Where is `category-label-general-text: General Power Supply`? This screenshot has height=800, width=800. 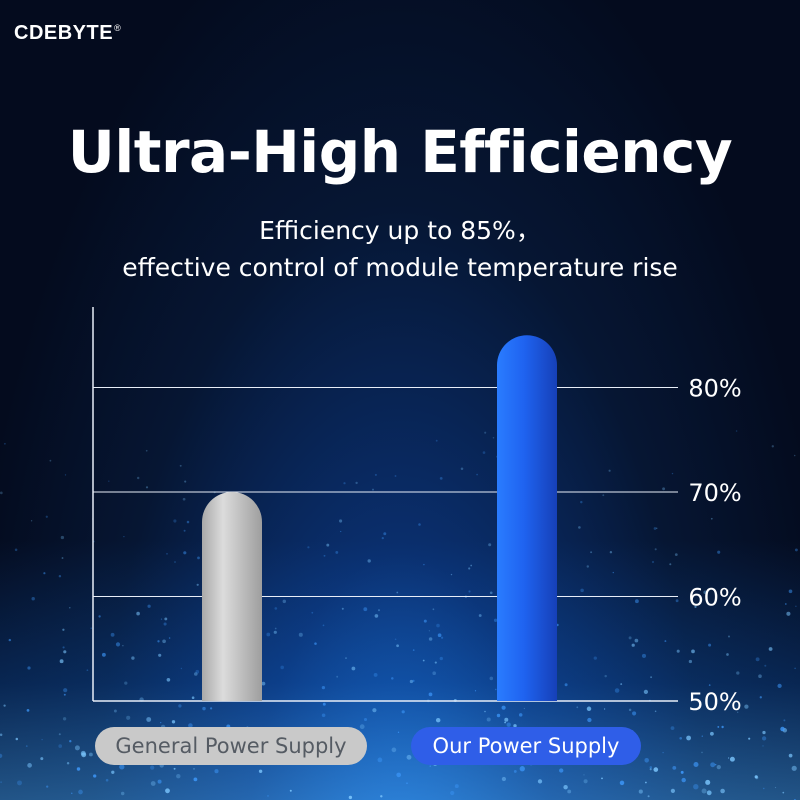
category-label-general-text: General Power Supply is located at coordinates (231, 746).